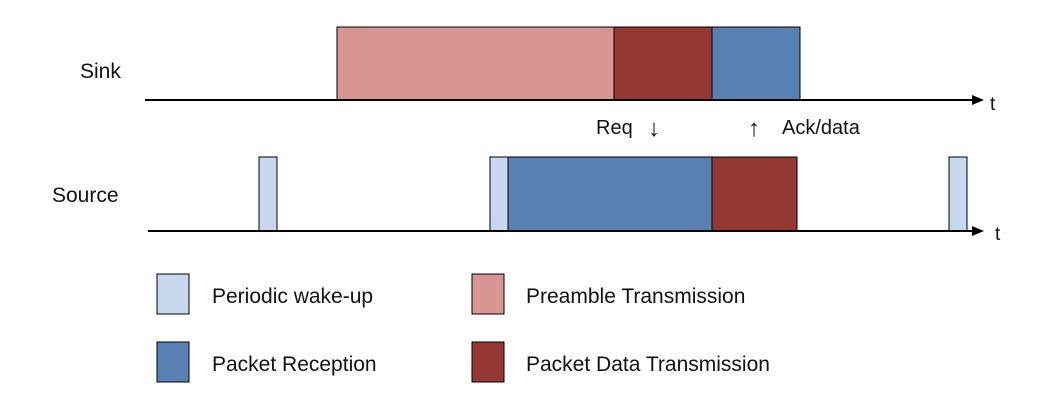  I want to click on sink-packet-data-transmission-block, so click(663, 63).